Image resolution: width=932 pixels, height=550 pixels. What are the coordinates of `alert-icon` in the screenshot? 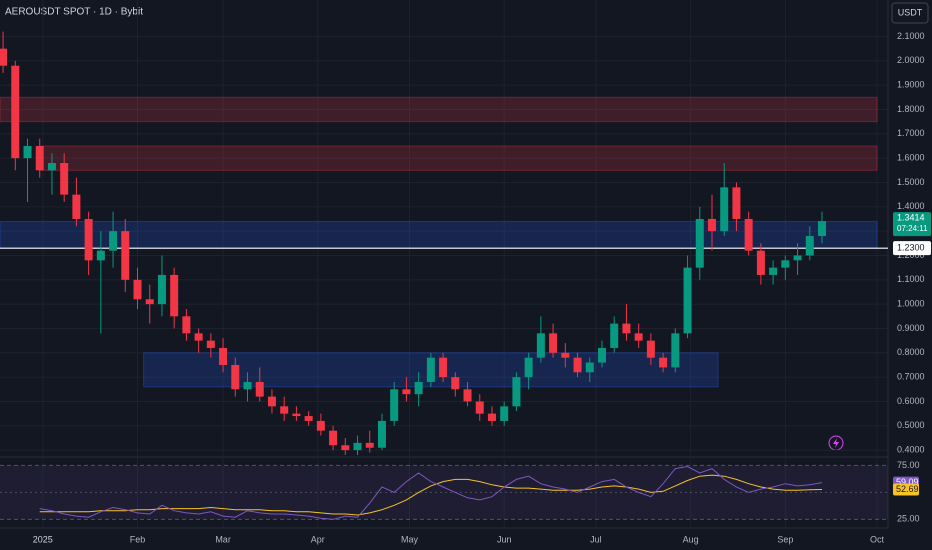 It's located at (836, 443).